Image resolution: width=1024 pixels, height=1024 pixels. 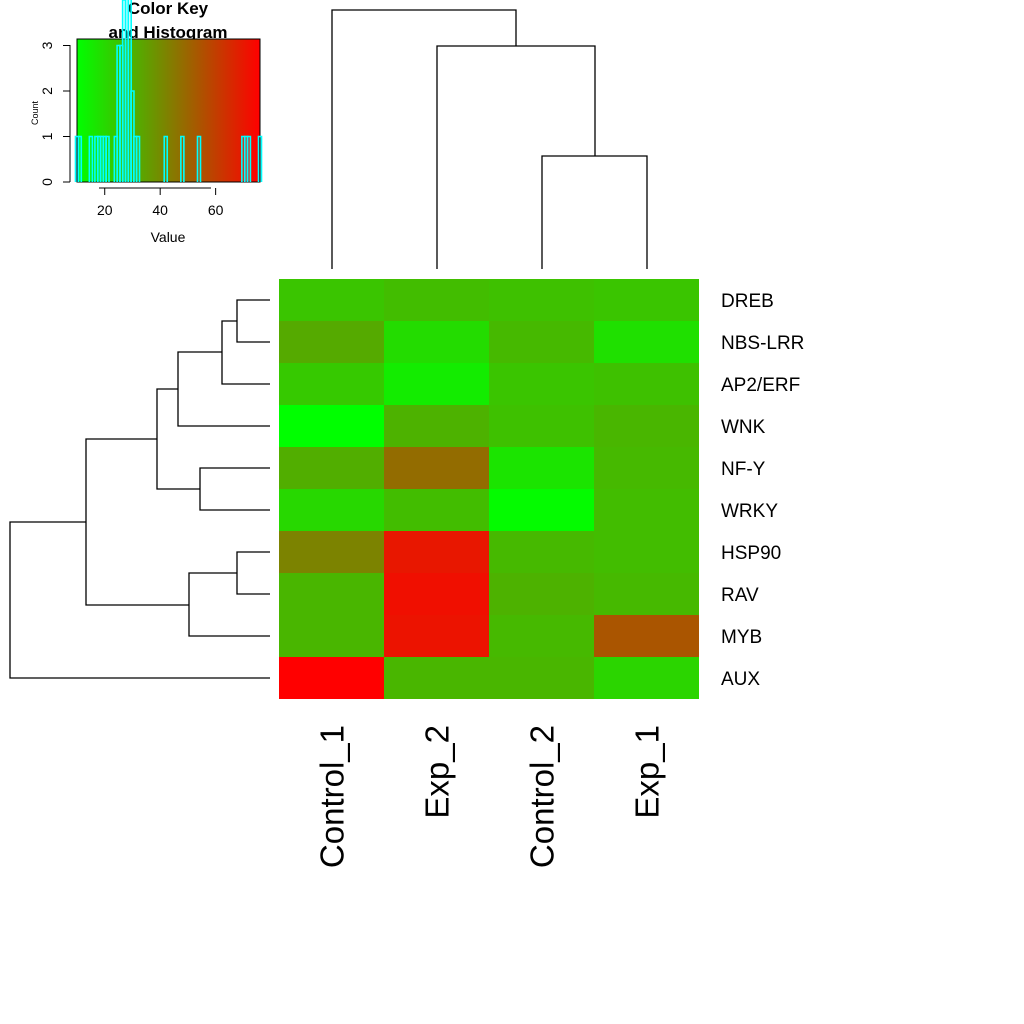 I want to click on key-x-ticks: 20 40 60, so click(x=160, y=203).